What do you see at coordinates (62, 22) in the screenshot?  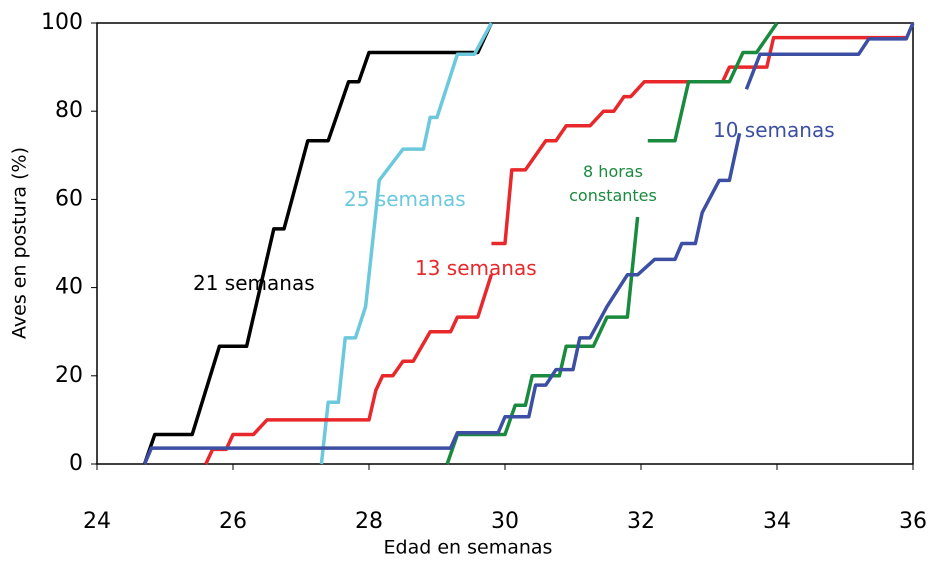 I see `y-tick-label: 100` at bounding box center [62, 22].